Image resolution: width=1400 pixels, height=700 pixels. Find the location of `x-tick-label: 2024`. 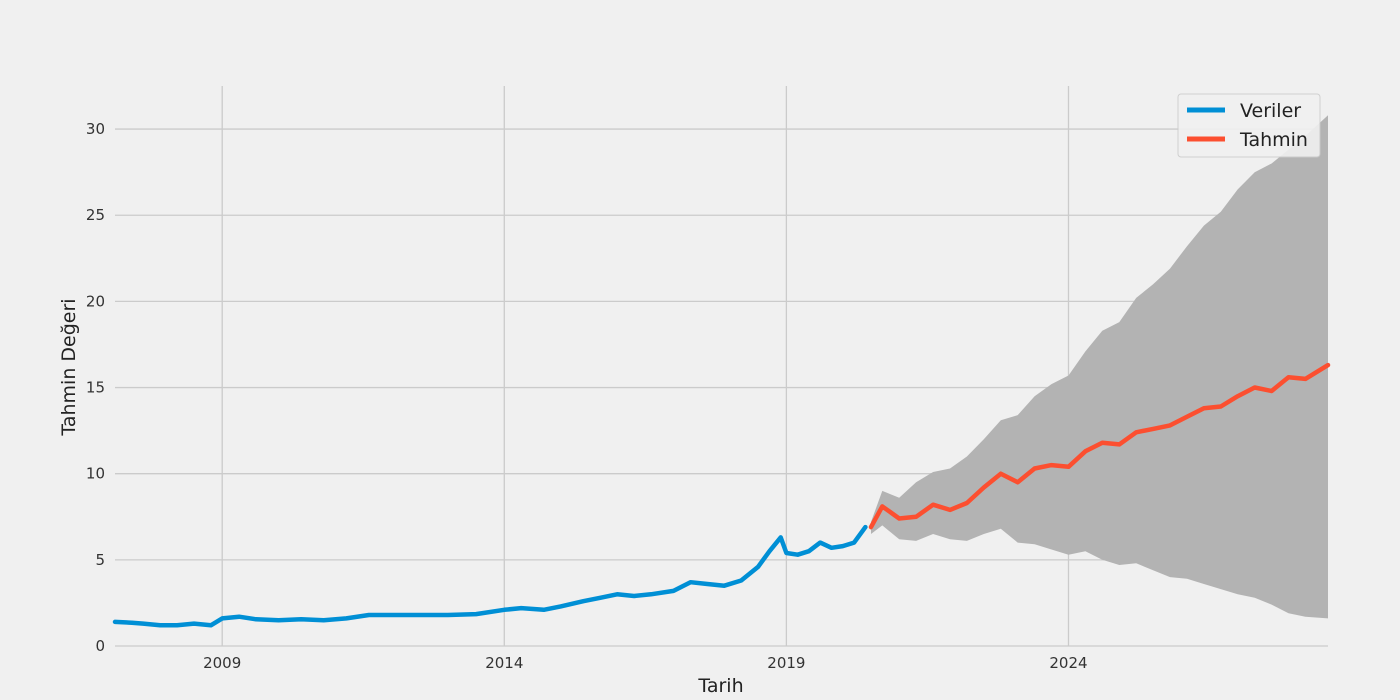

x-tick-label: 2024 is located at coordinates (1068, 663).